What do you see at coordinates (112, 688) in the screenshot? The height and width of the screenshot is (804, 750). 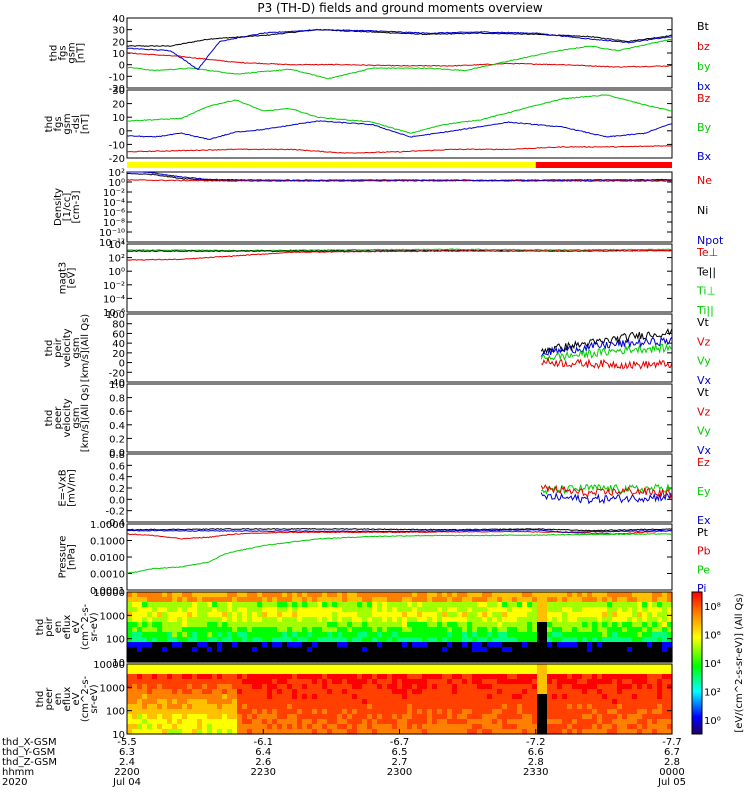 I see `peer-eflux-ytick-label: 1000` at bounding box center [112, 688].